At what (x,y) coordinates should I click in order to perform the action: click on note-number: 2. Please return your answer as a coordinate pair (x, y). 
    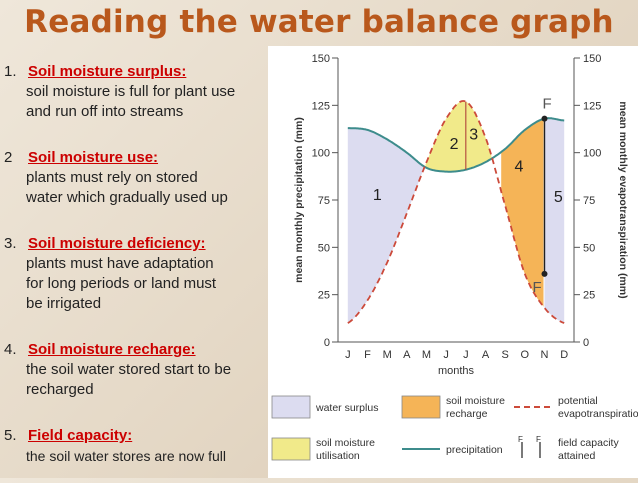
    Looking at the image, I should click on (8, 157).